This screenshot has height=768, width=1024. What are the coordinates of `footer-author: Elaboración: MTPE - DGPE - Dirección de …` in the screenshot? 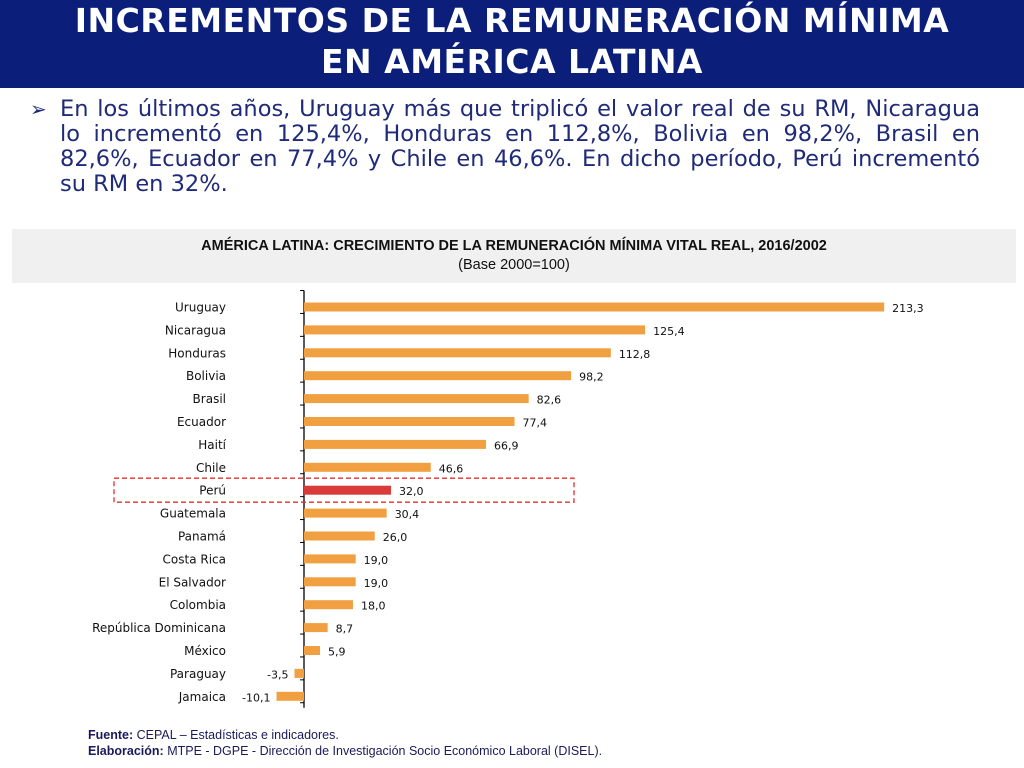 It's located at (345, 751).